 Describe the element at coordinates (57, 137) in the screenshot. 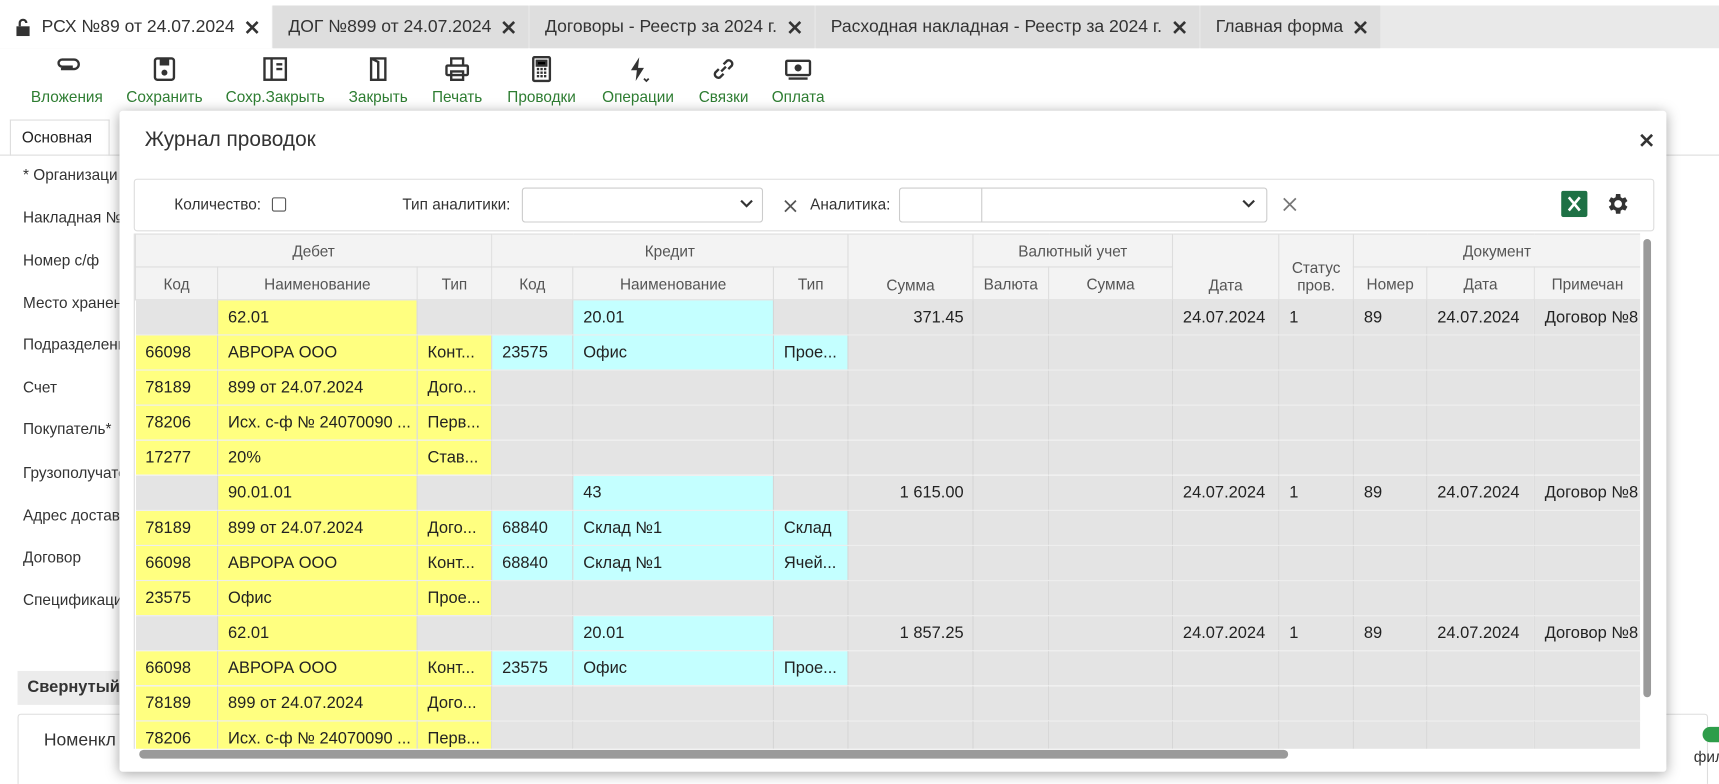

I see `form-tab: Основная` at that location.